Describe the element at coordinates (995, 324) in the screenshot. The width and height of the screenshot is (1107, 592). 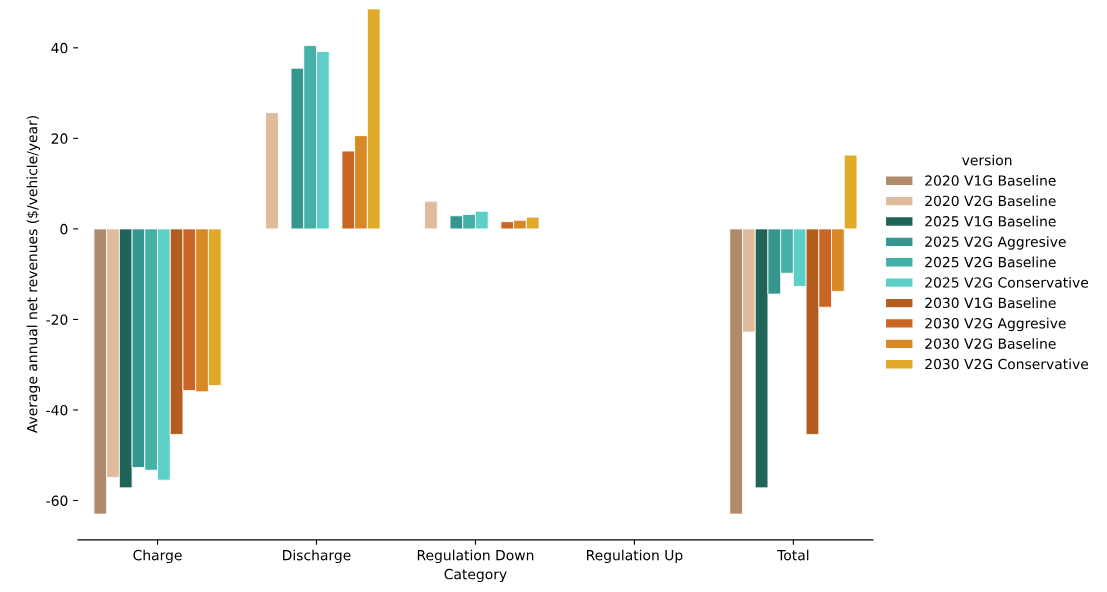
I see `legend-label: 2030 V2G Aggresive` at that location.